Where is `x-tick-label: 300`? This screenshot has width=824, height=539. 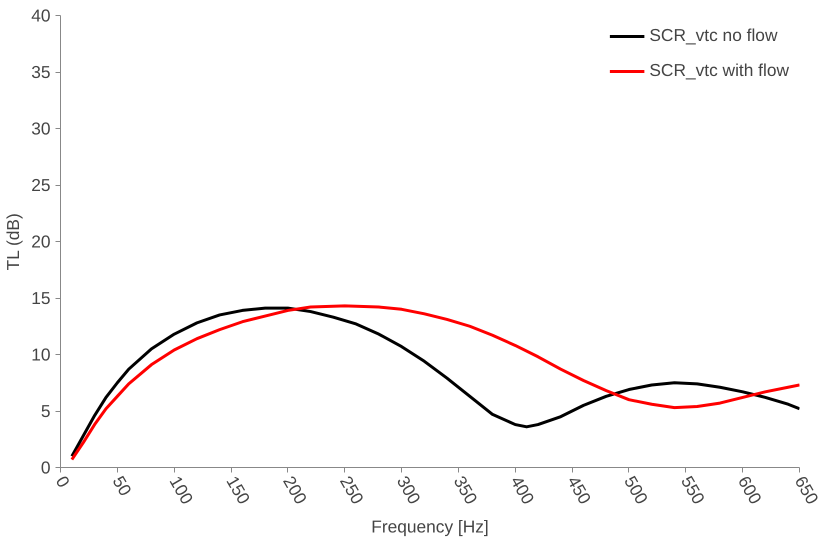
x-tick-label: 300 is located at coordinates (408, 490).